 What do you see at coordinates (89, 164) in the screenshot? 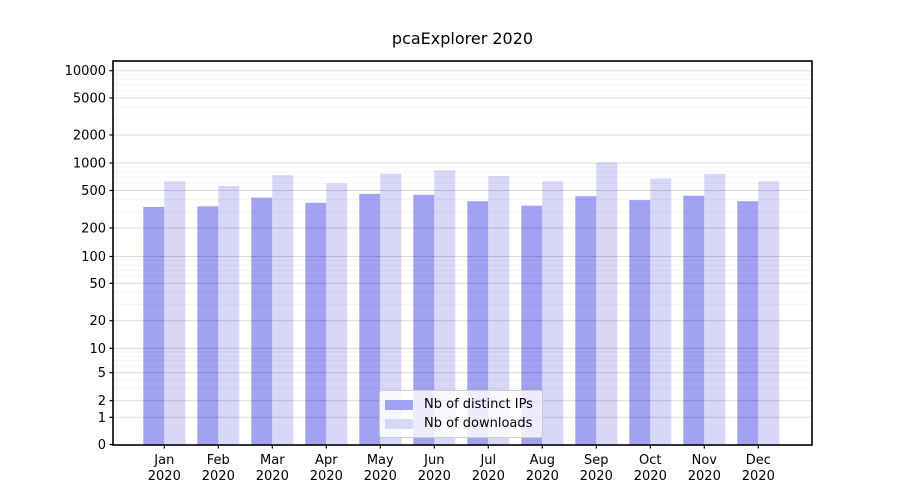
I see `y-axis-tick-label: 1000` at bounding box center [89, 164].